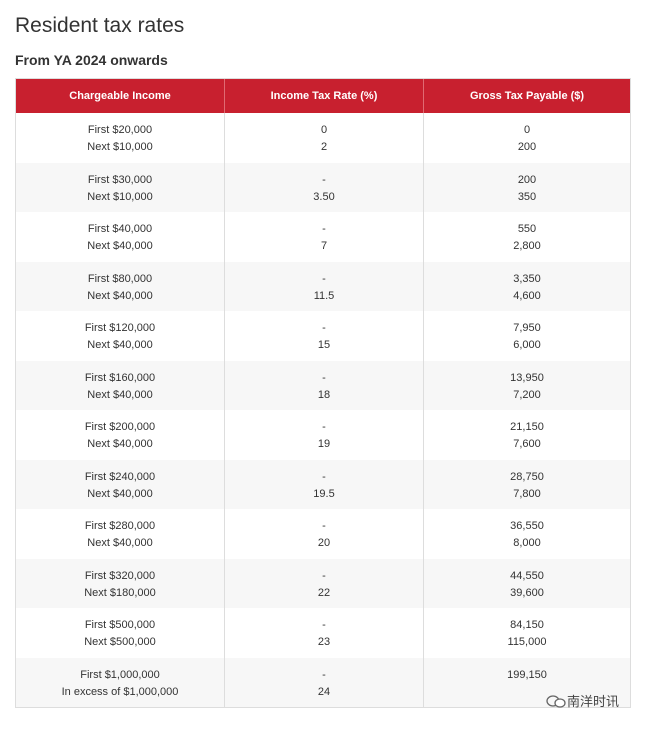  I want to click on cell-line: 22, so click(324, 592).